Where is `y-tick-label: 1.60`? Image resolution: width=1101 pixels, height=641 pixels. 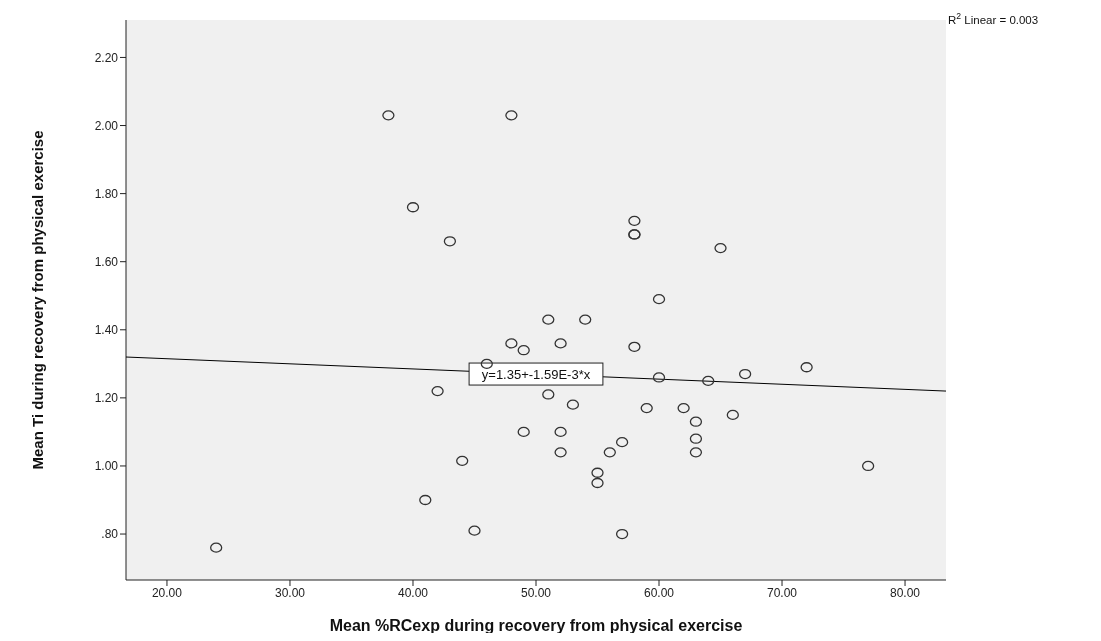
y-tick-label: 1.60 is located at coordinates (106, 261).